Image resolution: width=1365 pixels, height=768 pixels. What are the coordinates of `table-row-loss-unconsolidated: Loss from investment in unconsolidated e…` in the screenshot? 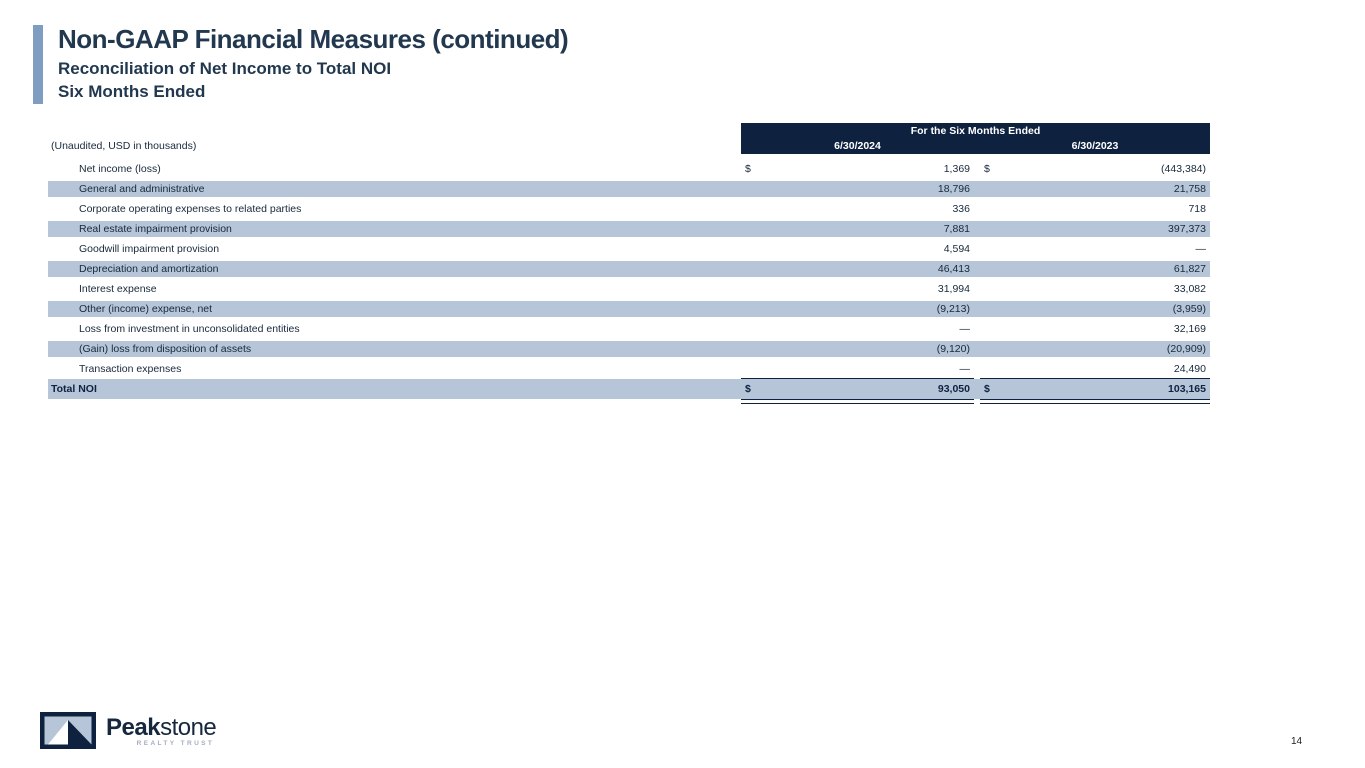 It's located at (629, 329).